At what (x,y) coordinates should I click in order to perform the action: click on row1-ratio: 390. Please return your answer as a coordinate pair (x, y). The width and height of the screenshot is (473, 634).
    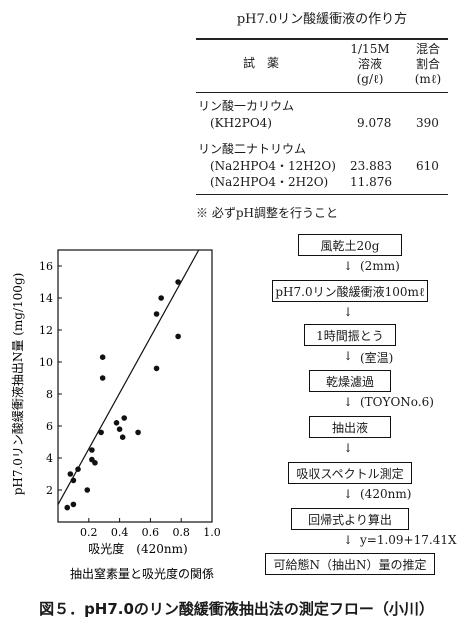
    Looking at the image, I should click on (427, 123).